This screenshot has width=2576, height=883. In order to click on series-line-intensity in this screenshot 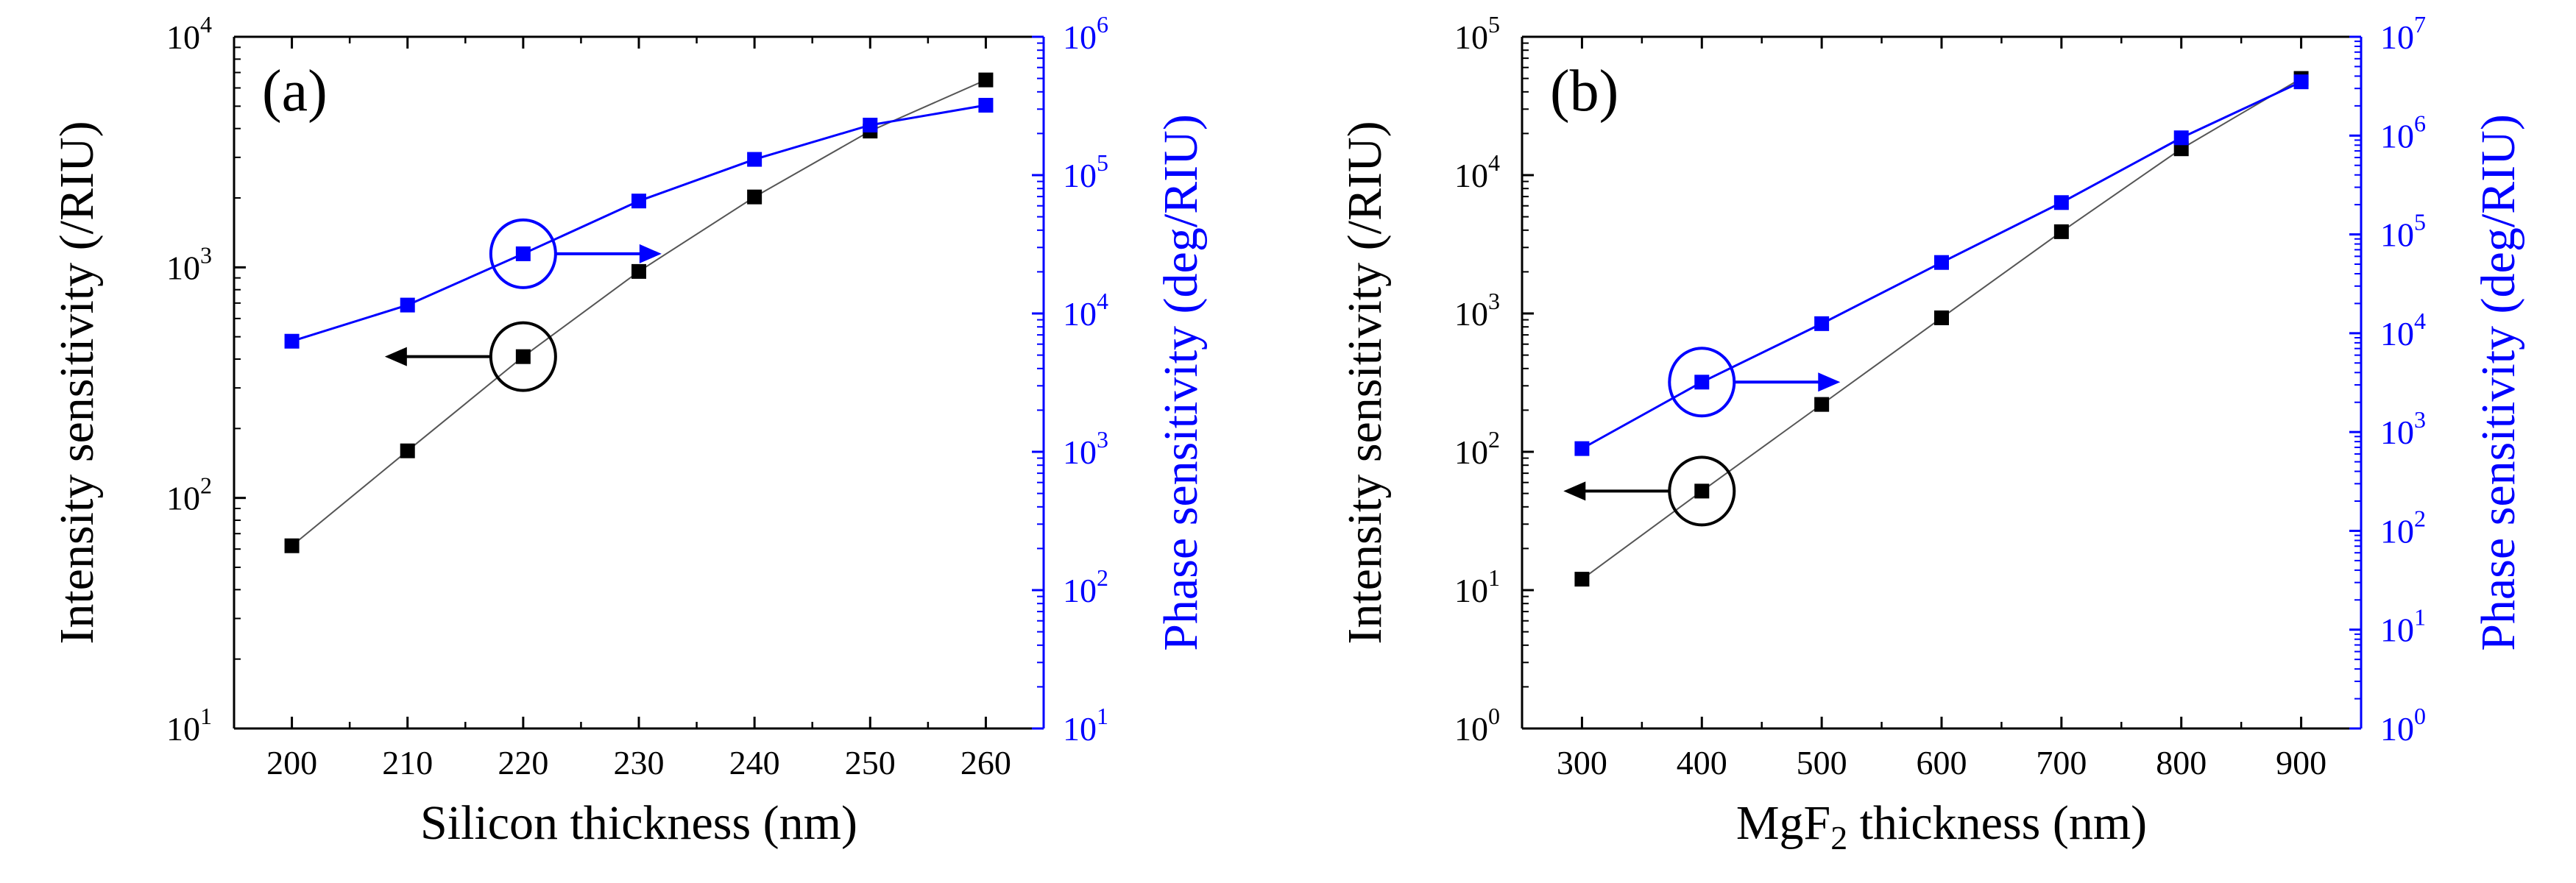, I will do `click(638, 313)`.